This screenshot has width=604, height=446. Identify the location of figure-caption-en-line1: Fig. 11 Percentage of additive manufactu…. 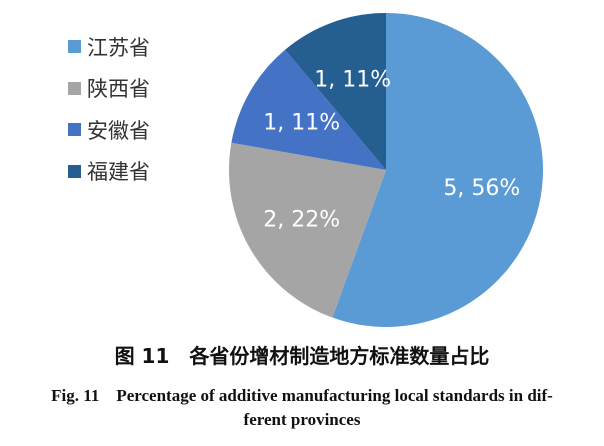
(302, 395).